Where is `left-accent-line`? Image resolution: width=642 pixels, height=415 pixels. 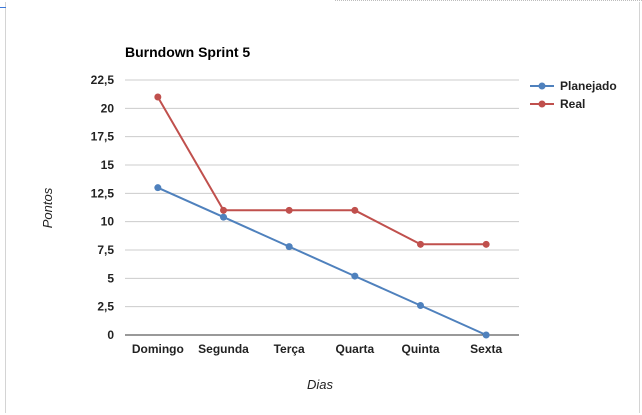 left-accent-line is located at coordinates (3, 7).